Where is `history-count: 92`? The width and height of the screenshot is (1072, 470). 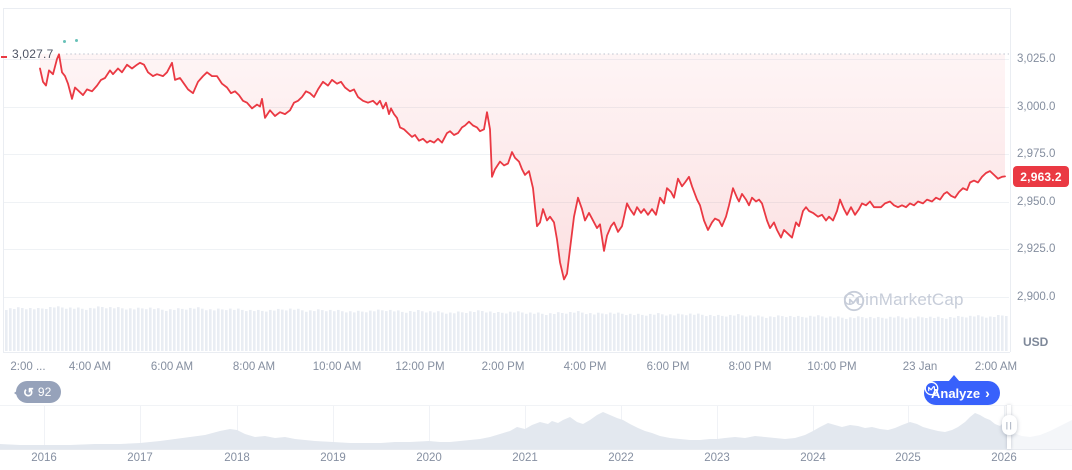 history-count: 92 is located at coordinates (44, 392).